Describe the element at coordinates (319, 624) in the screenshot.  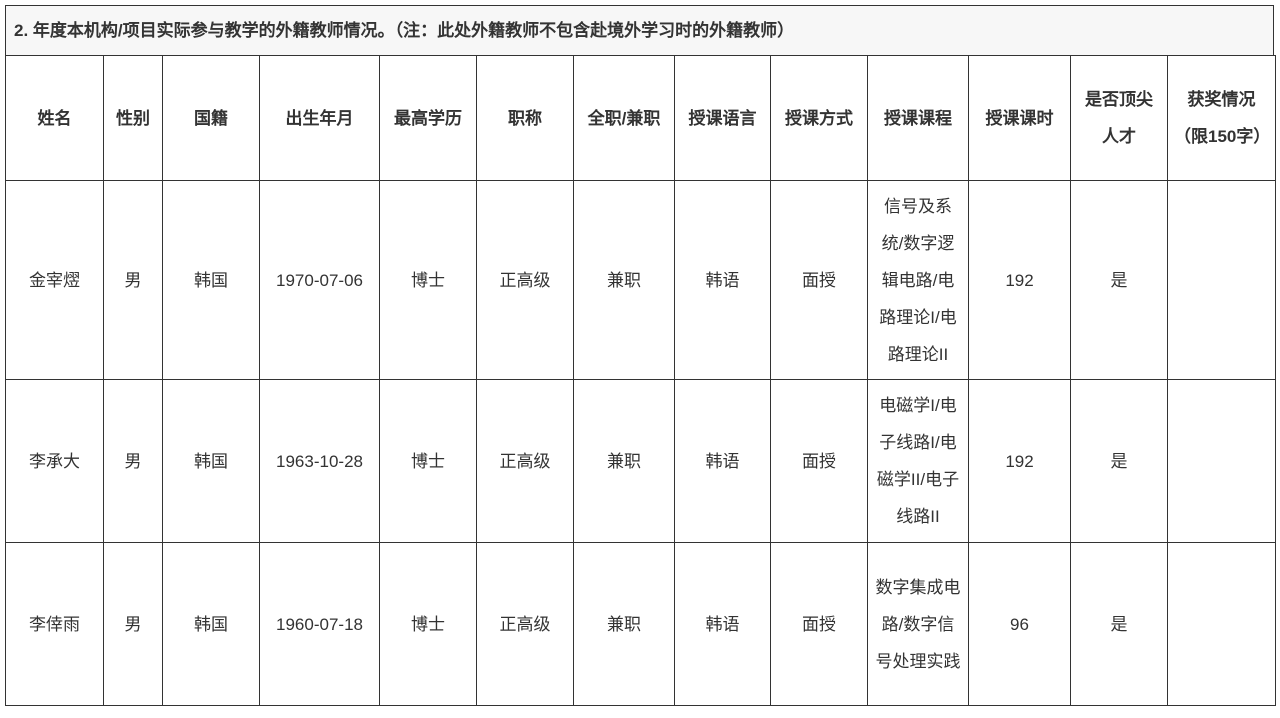
I see `cell-birth-date: 1960-07-18` at that location.